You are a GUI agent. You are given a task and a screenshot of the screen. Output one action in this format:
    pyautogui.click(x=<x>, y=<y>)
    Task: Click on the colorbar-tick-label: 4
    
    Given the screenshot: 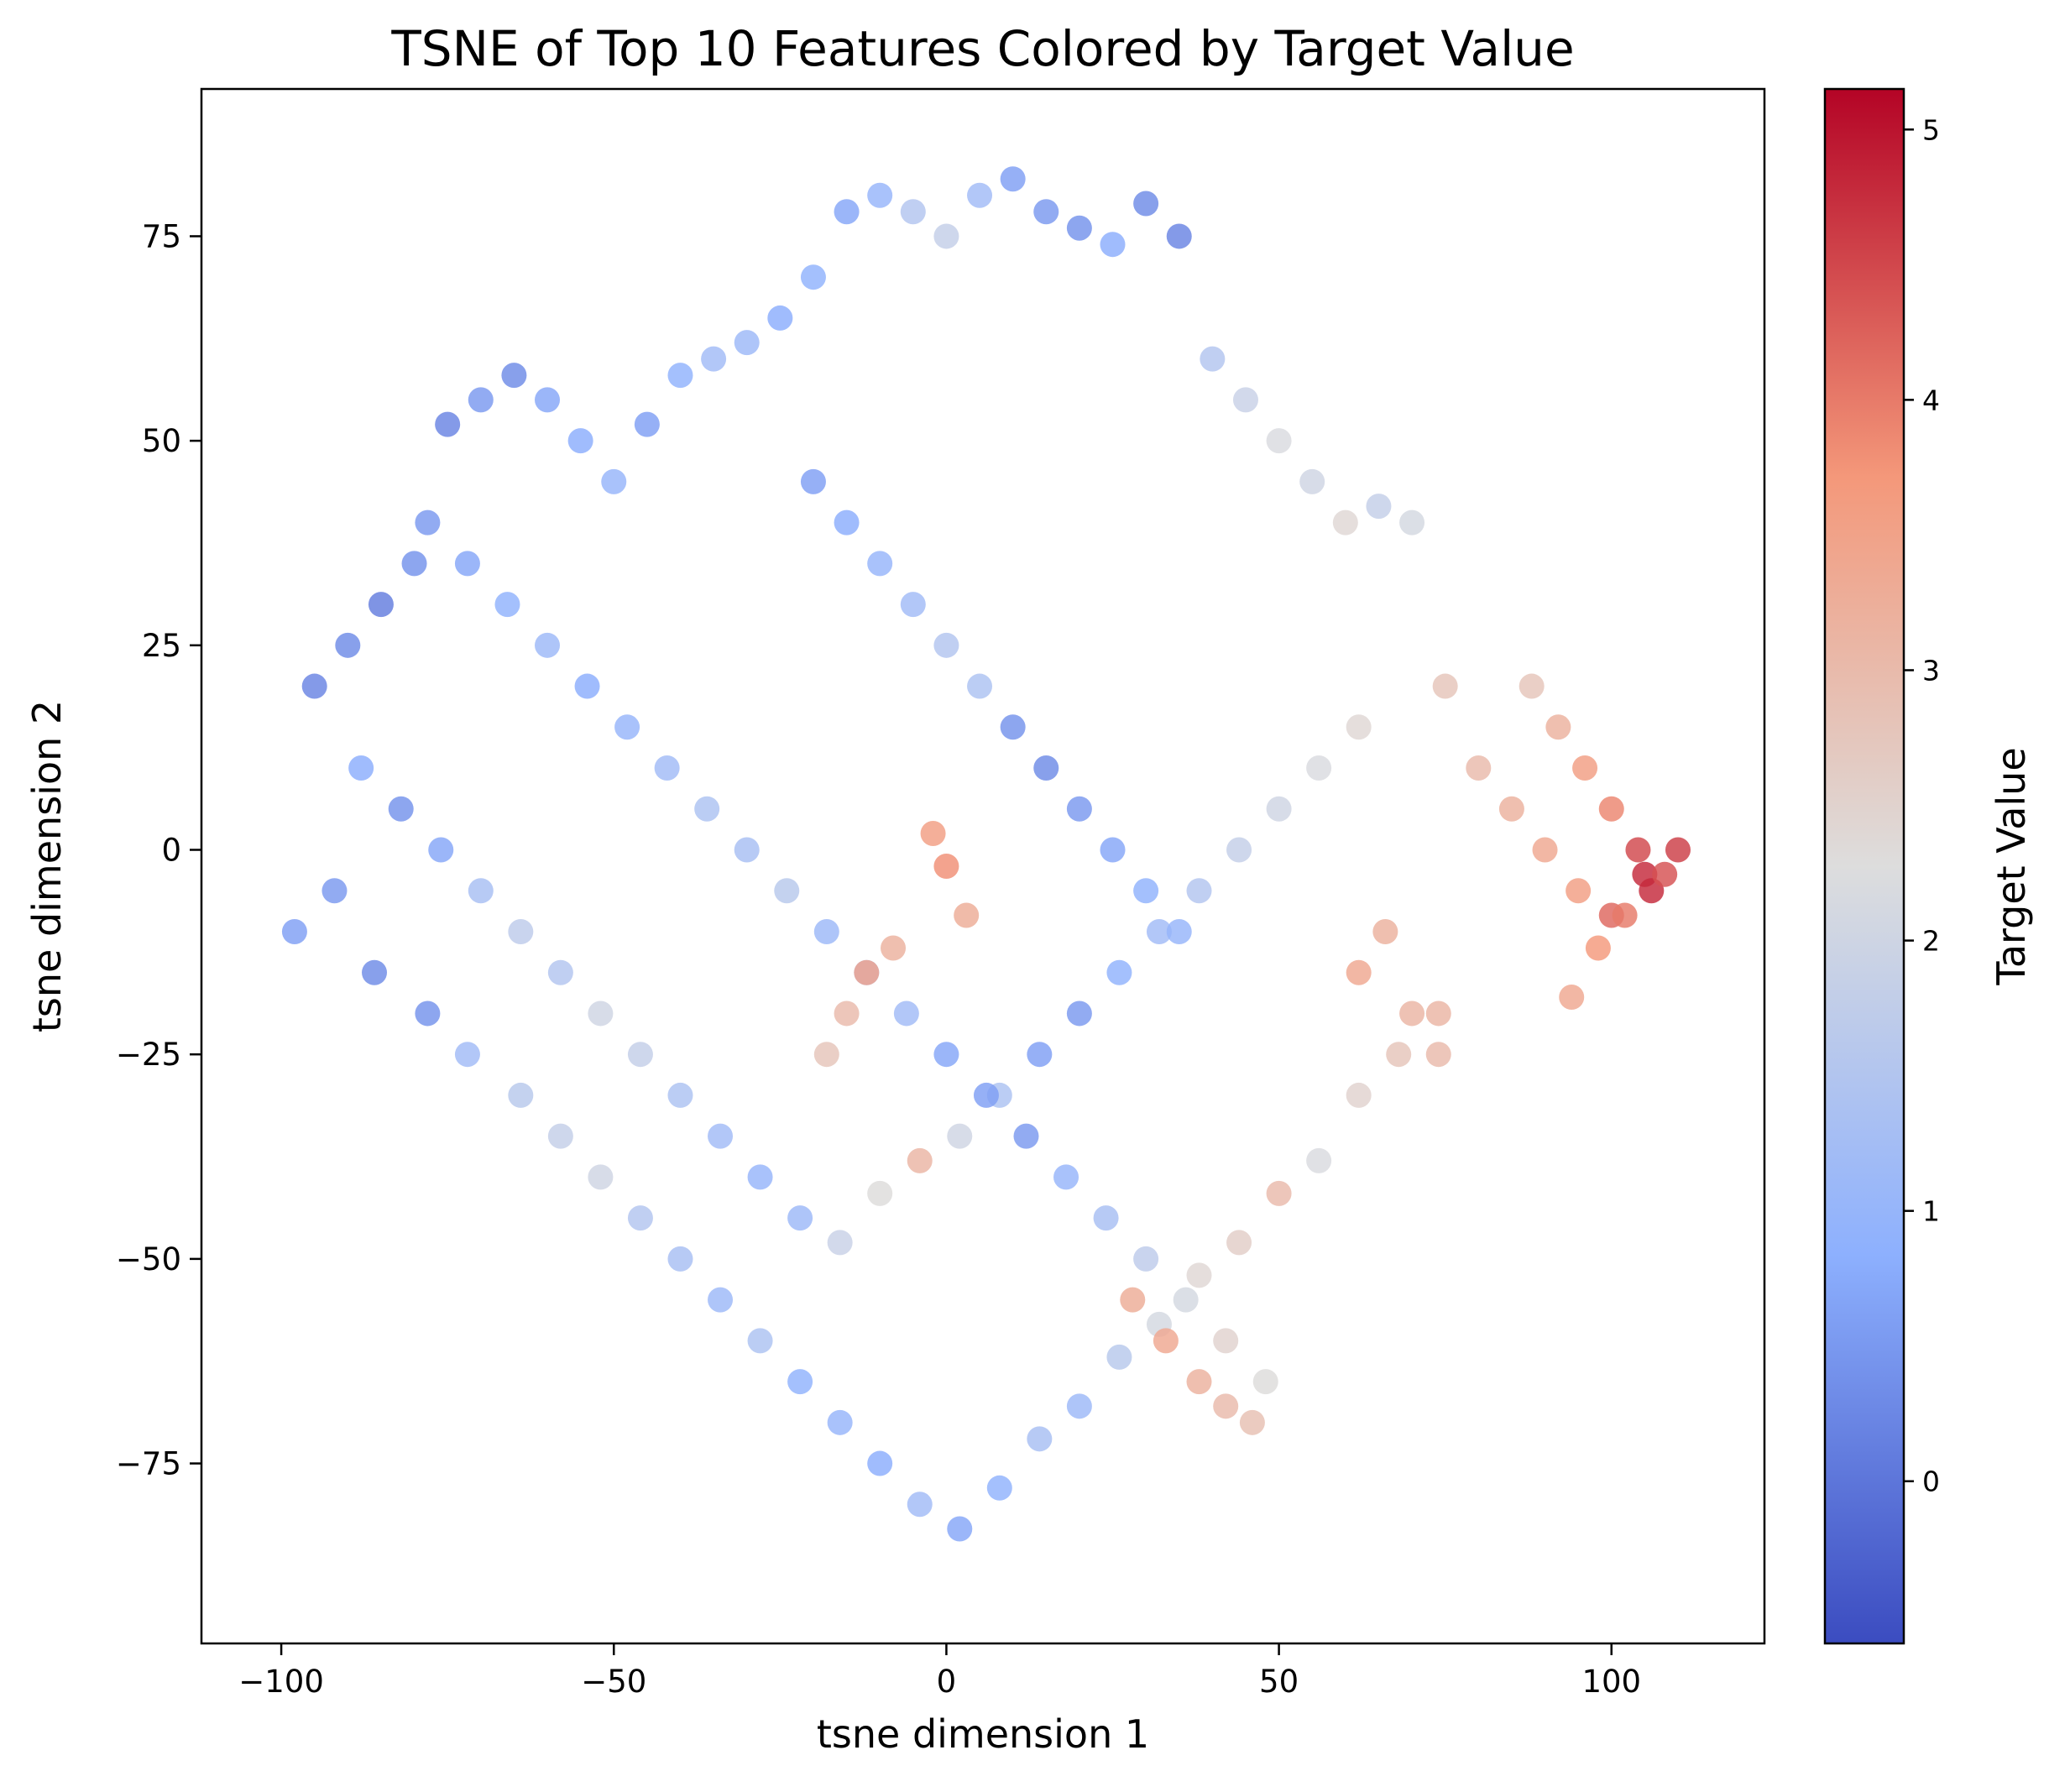 What is the action you would take?
    pyautogui.click(x=1931, y=400)
    